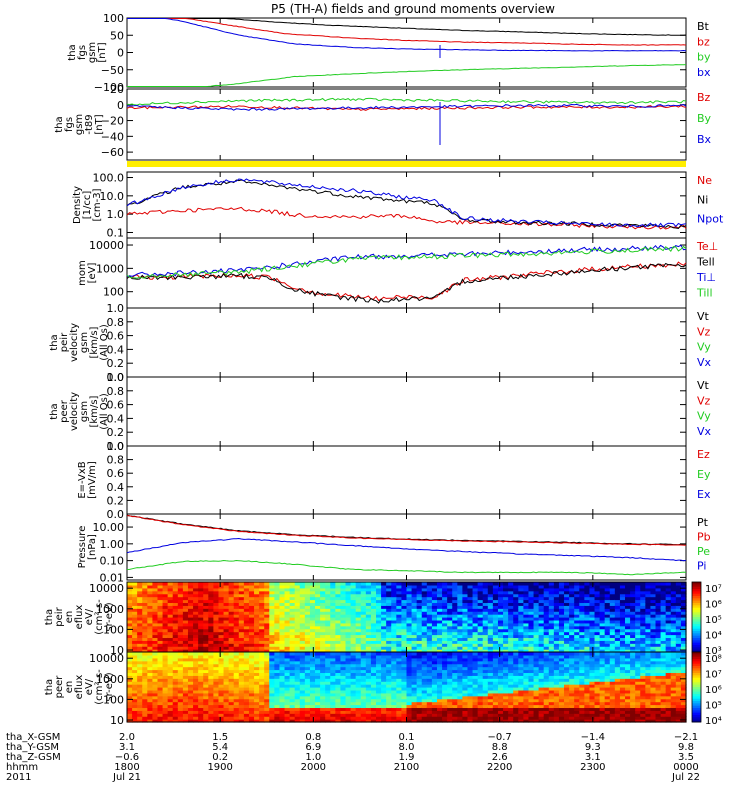  I want to click on colorbar-tick-label: 10³, so click(713, 651).